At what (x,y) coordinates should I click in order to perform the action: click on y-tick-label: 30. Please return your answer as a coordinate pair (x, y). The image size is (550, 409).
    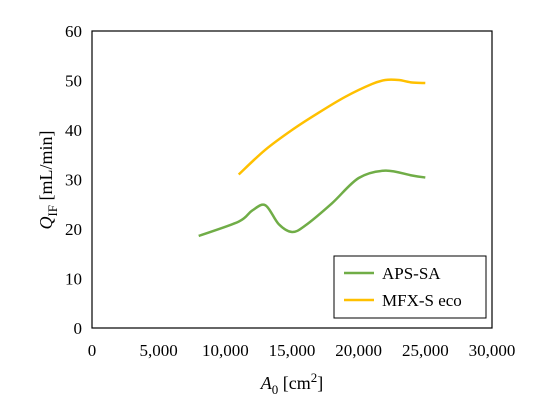
    Looking at the image, I should click on (73, 180).